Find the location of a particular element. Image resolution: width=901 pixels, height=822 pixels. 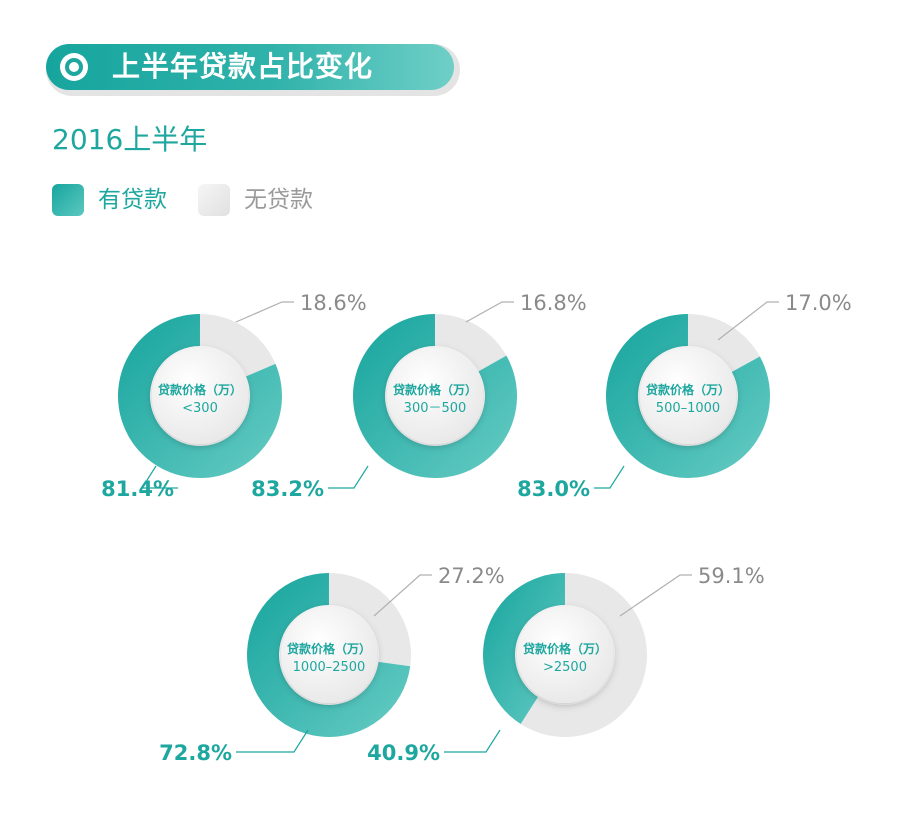

legend-label-without-loan: 无贷款 is located at coordinates (278, 200).